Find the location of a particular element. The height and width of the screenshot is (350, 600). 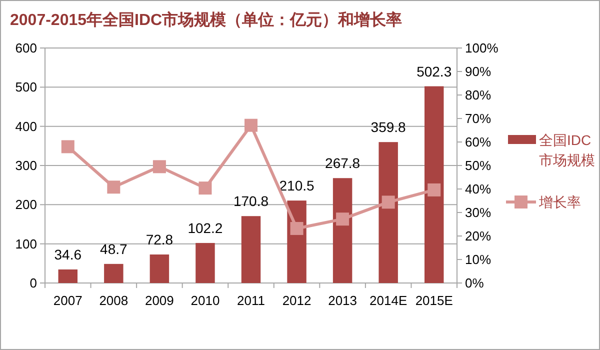

x-tick-label: 2012 is located at coordinates (297, 300).